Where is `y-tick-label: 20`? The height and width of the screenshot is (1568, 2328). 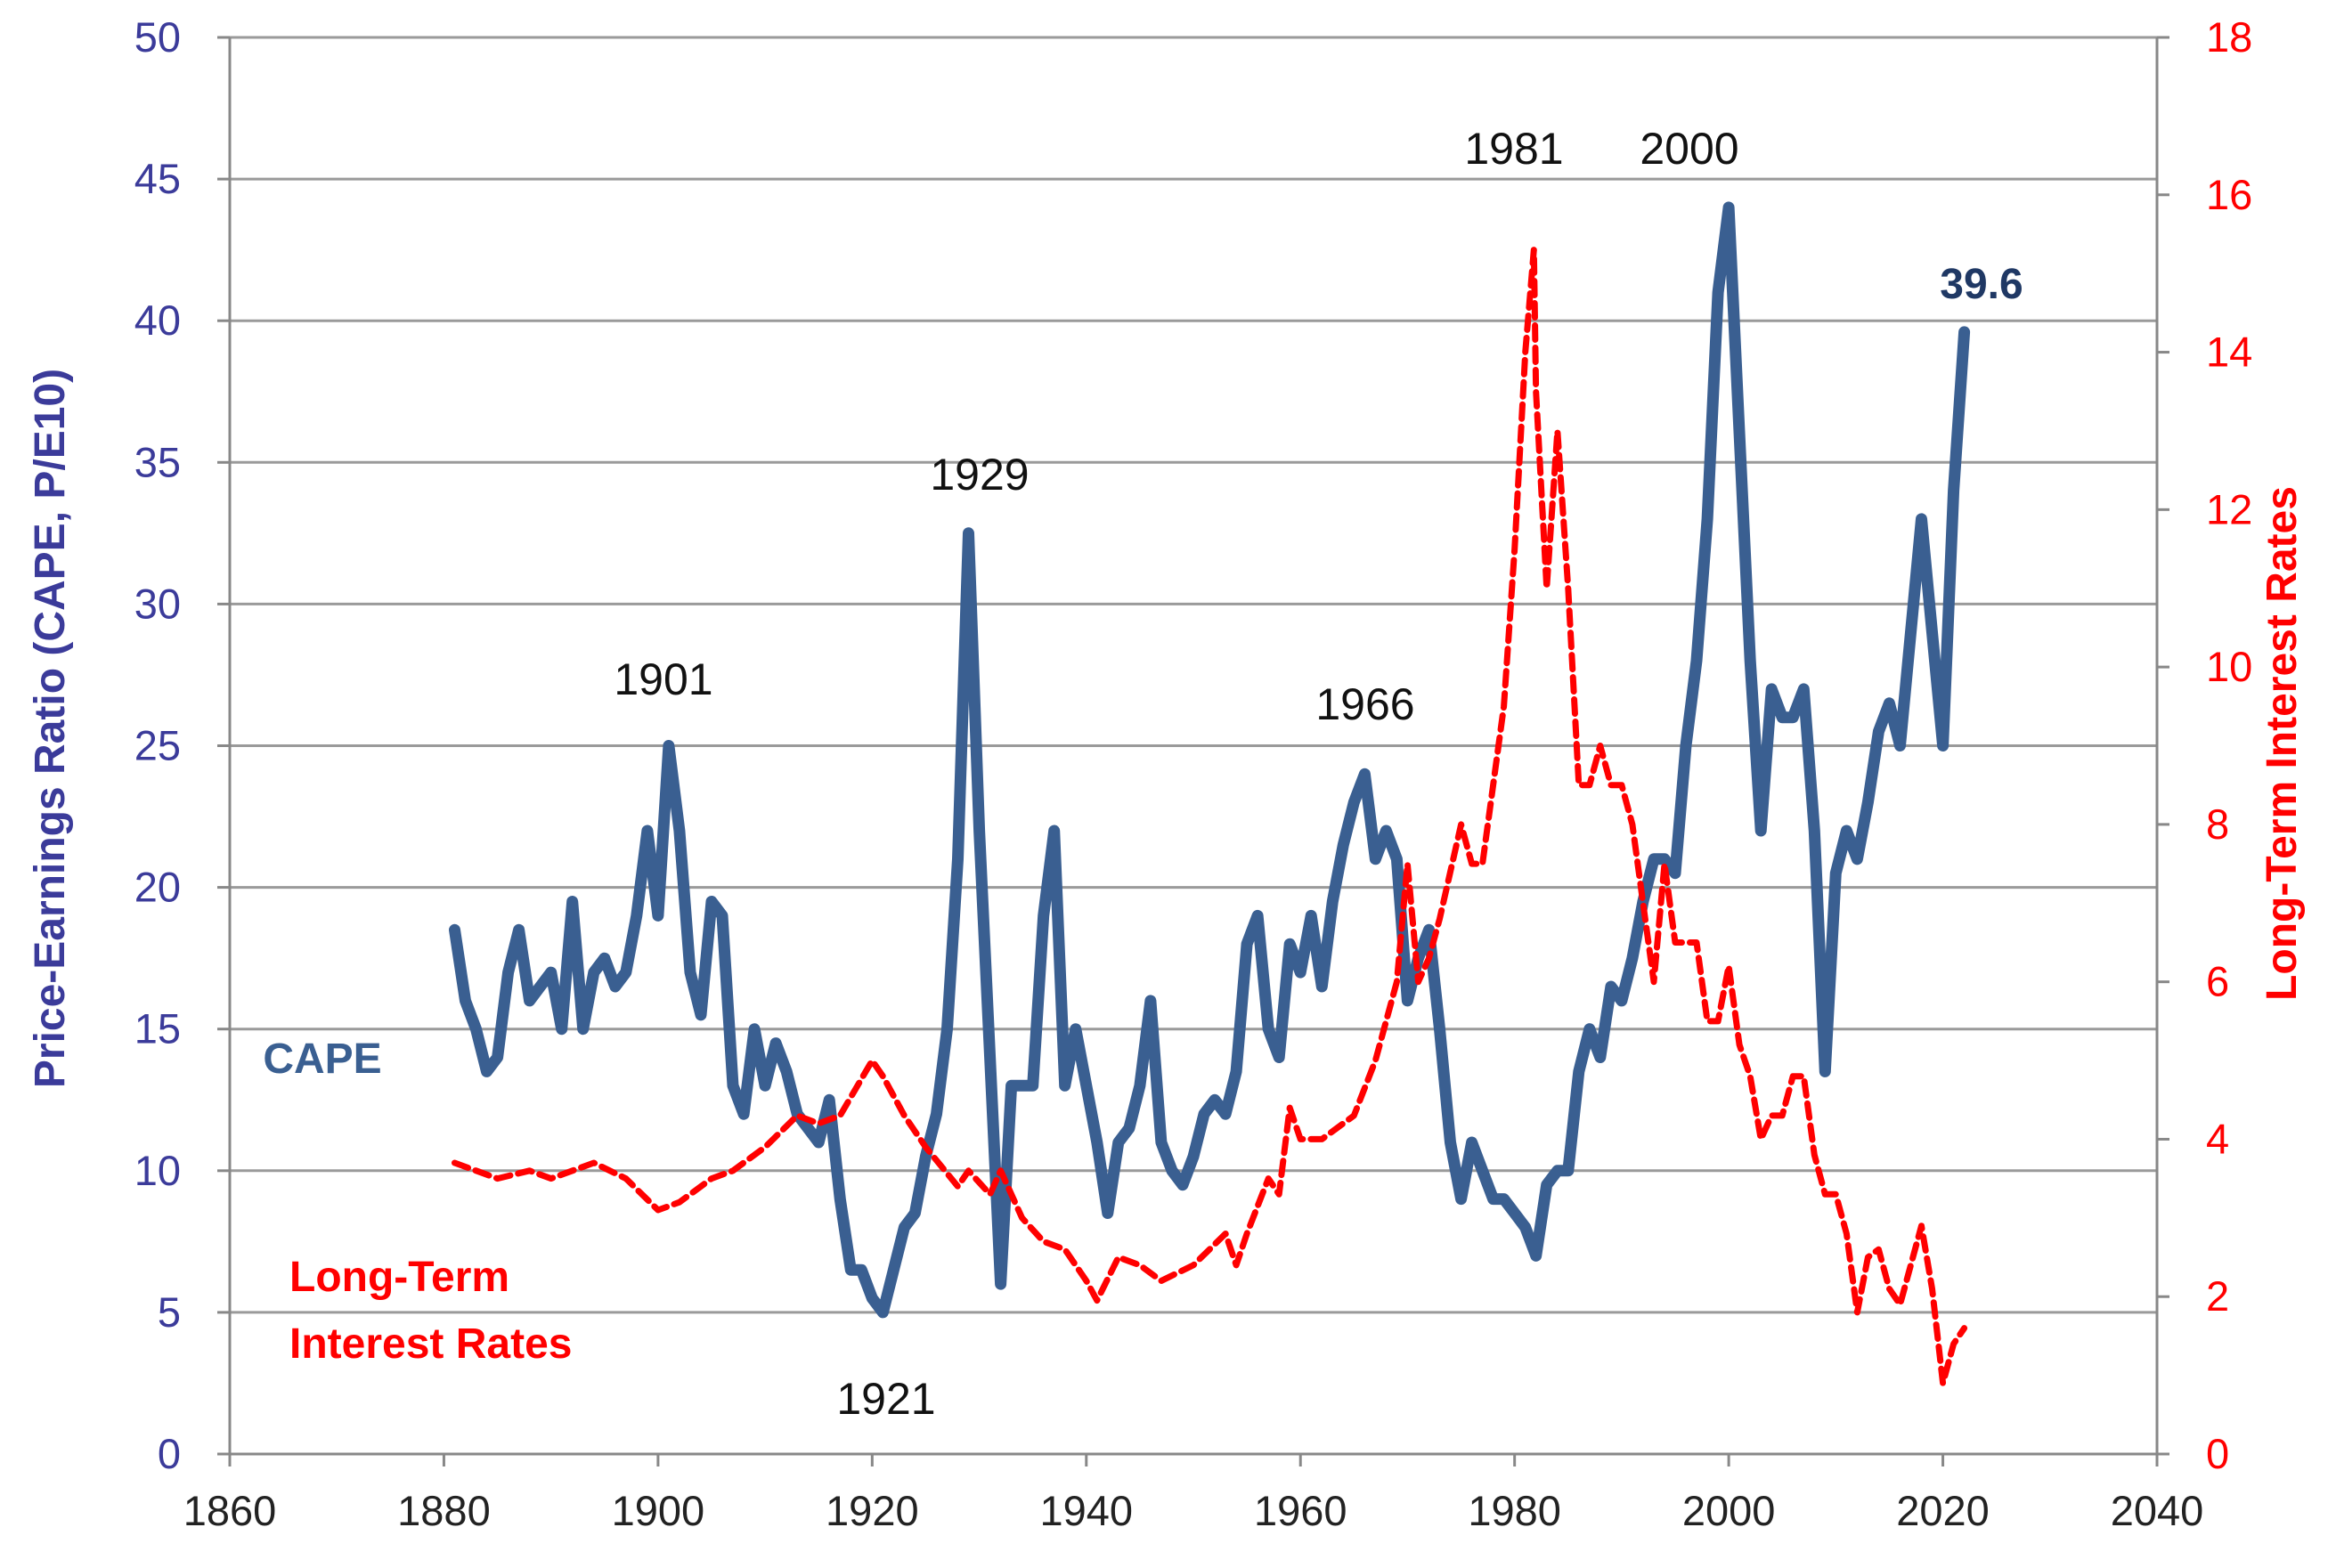
y-tick-label: 20 is located at coordinates (157, 887).